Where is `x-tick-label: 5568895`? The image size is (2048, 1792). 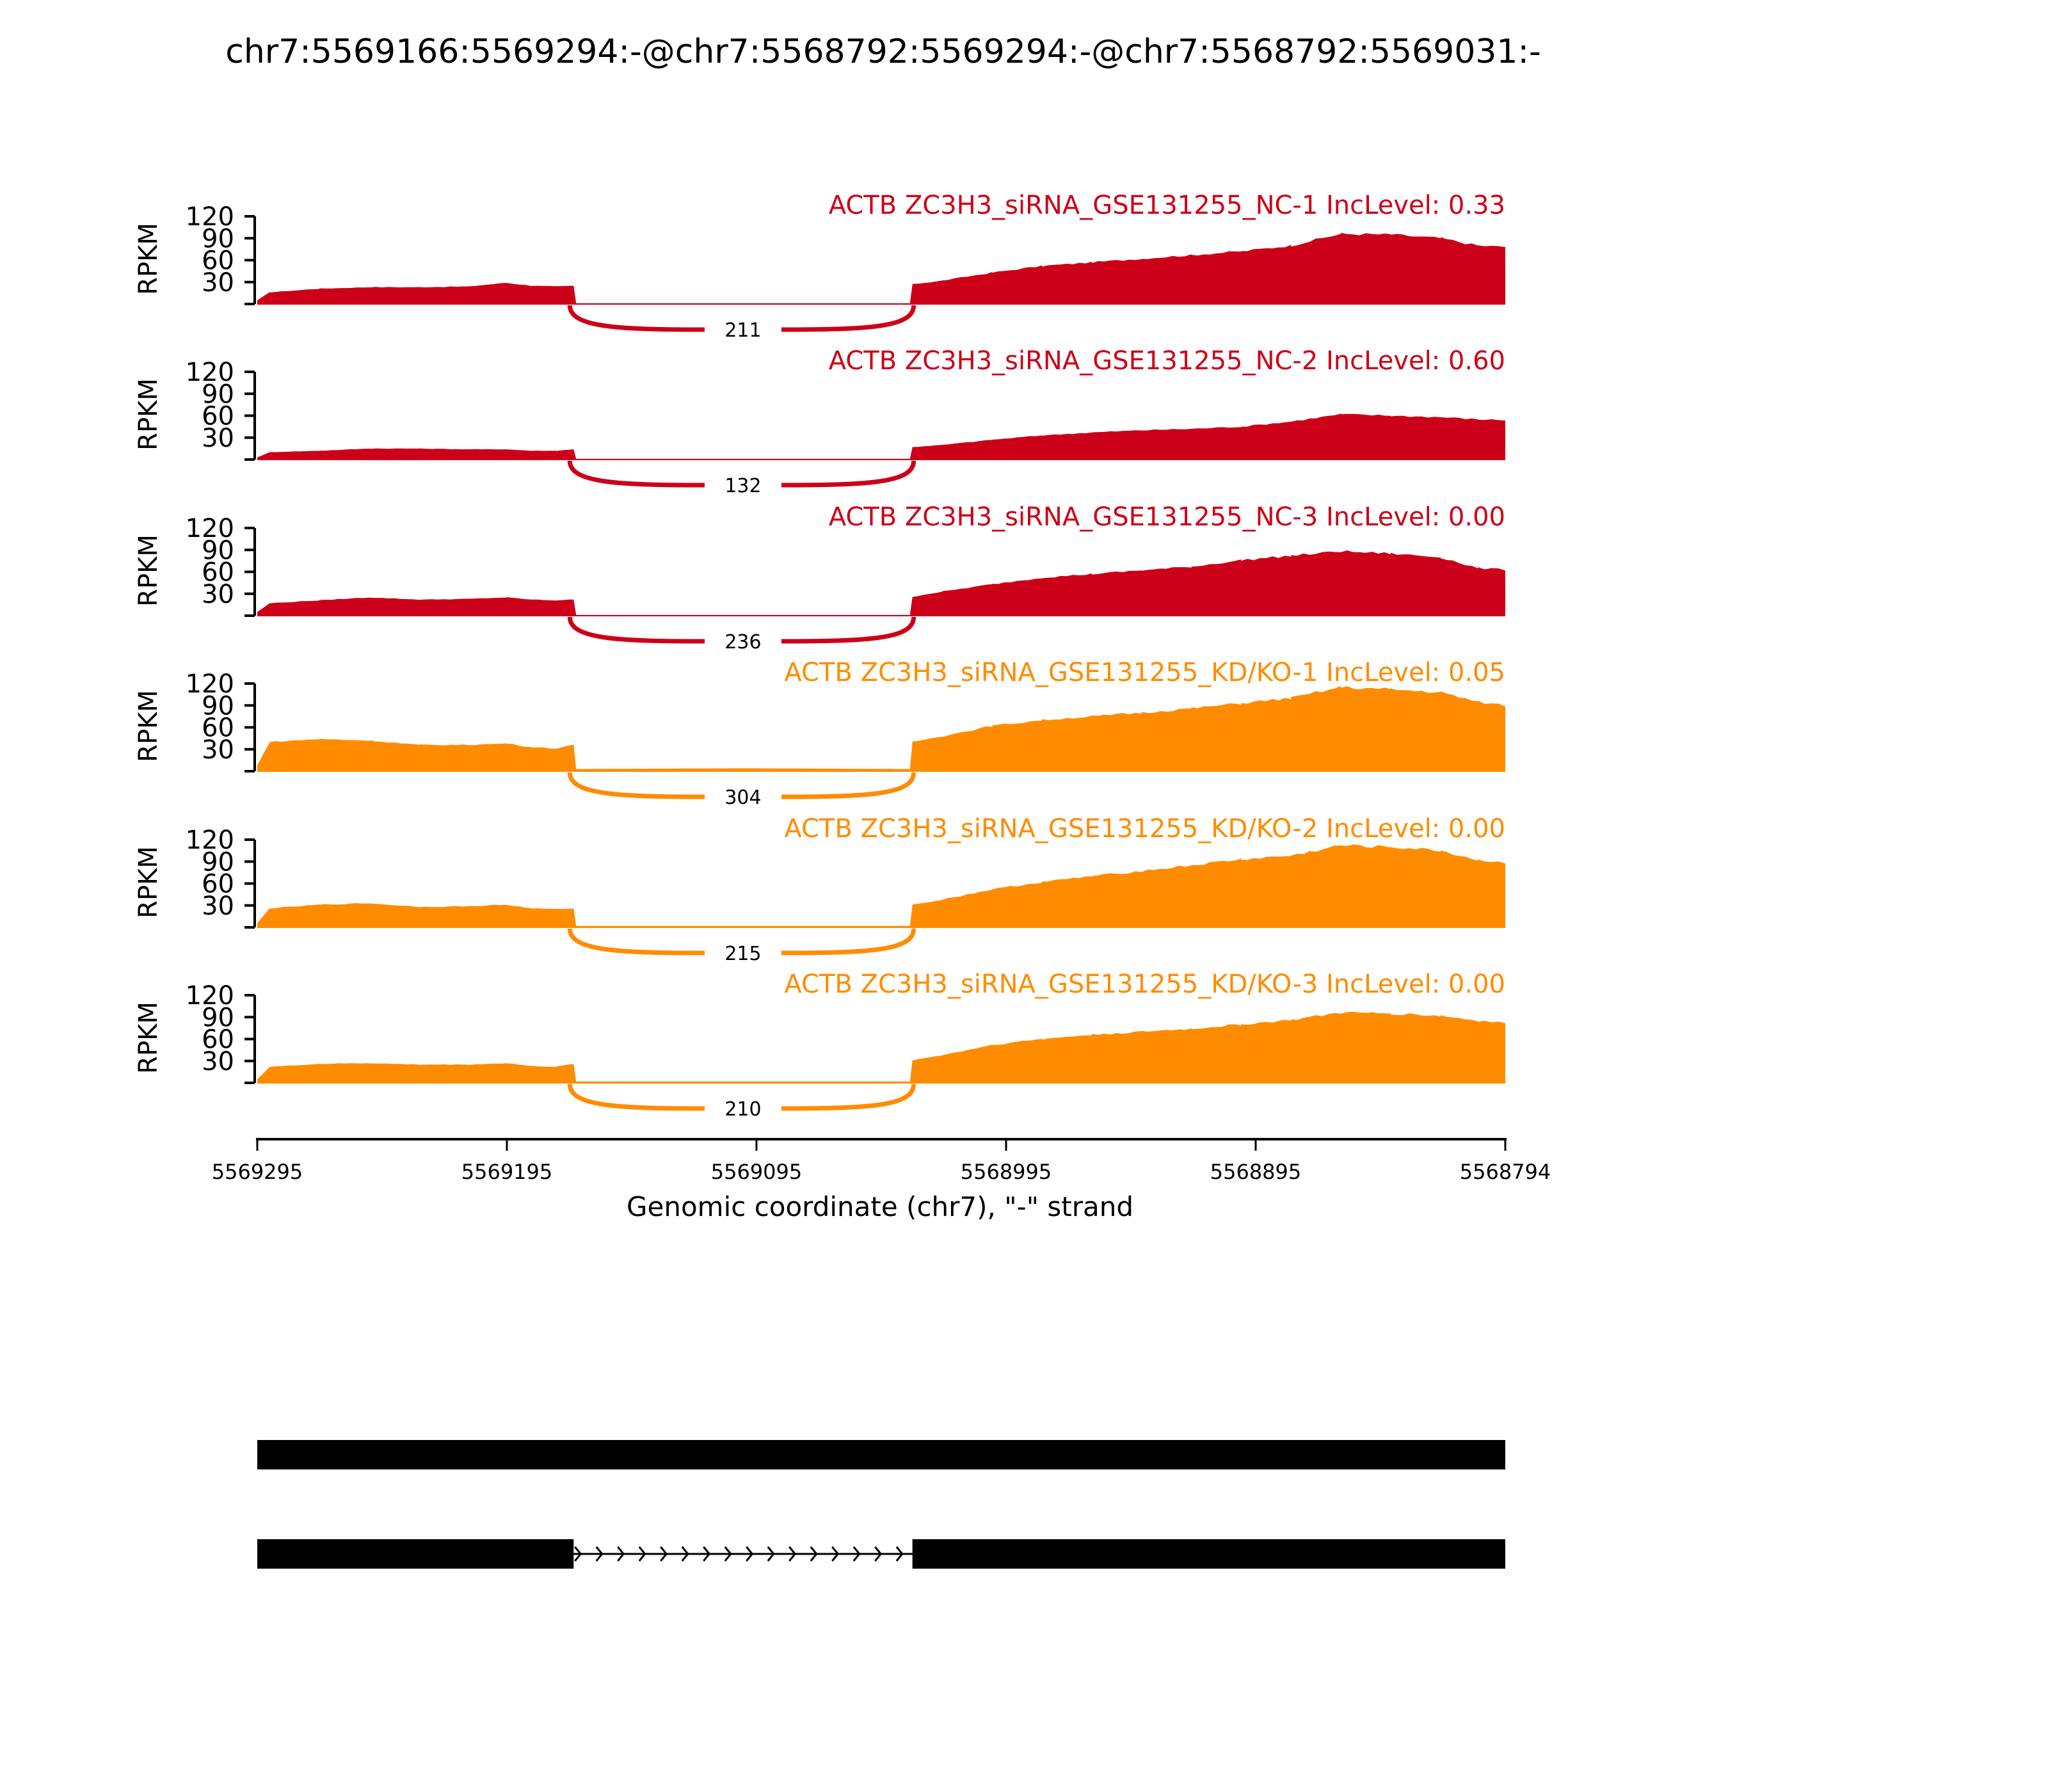 x-tick-label: 5568895 is located at coordinates (1256, 1172).